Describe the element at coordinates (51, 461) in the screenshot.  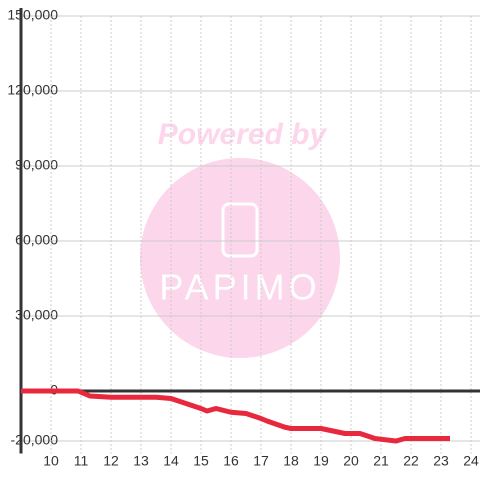
I see `x-tick-label: 10` at that location.